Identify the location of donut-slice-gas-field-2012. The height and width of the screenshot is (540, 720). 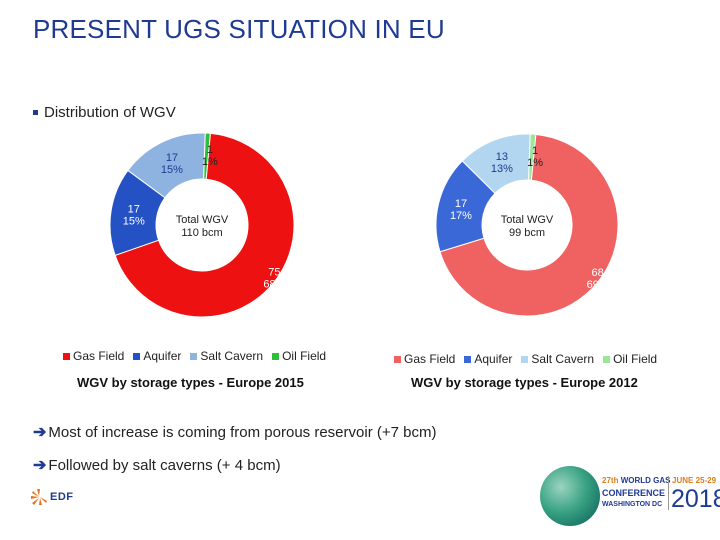
(529, 225).